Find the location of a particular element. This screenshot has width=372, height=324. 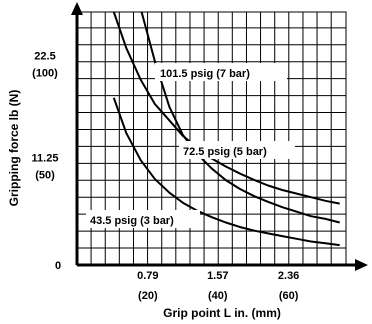

y-tick-sublabel: (50) is located at coordinates (45, 175).